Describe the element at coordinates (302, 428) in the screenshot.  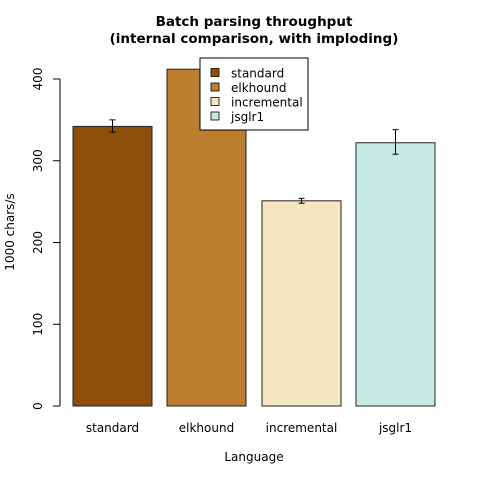
I see `x-tick-label-incremental: incremental` at that location.